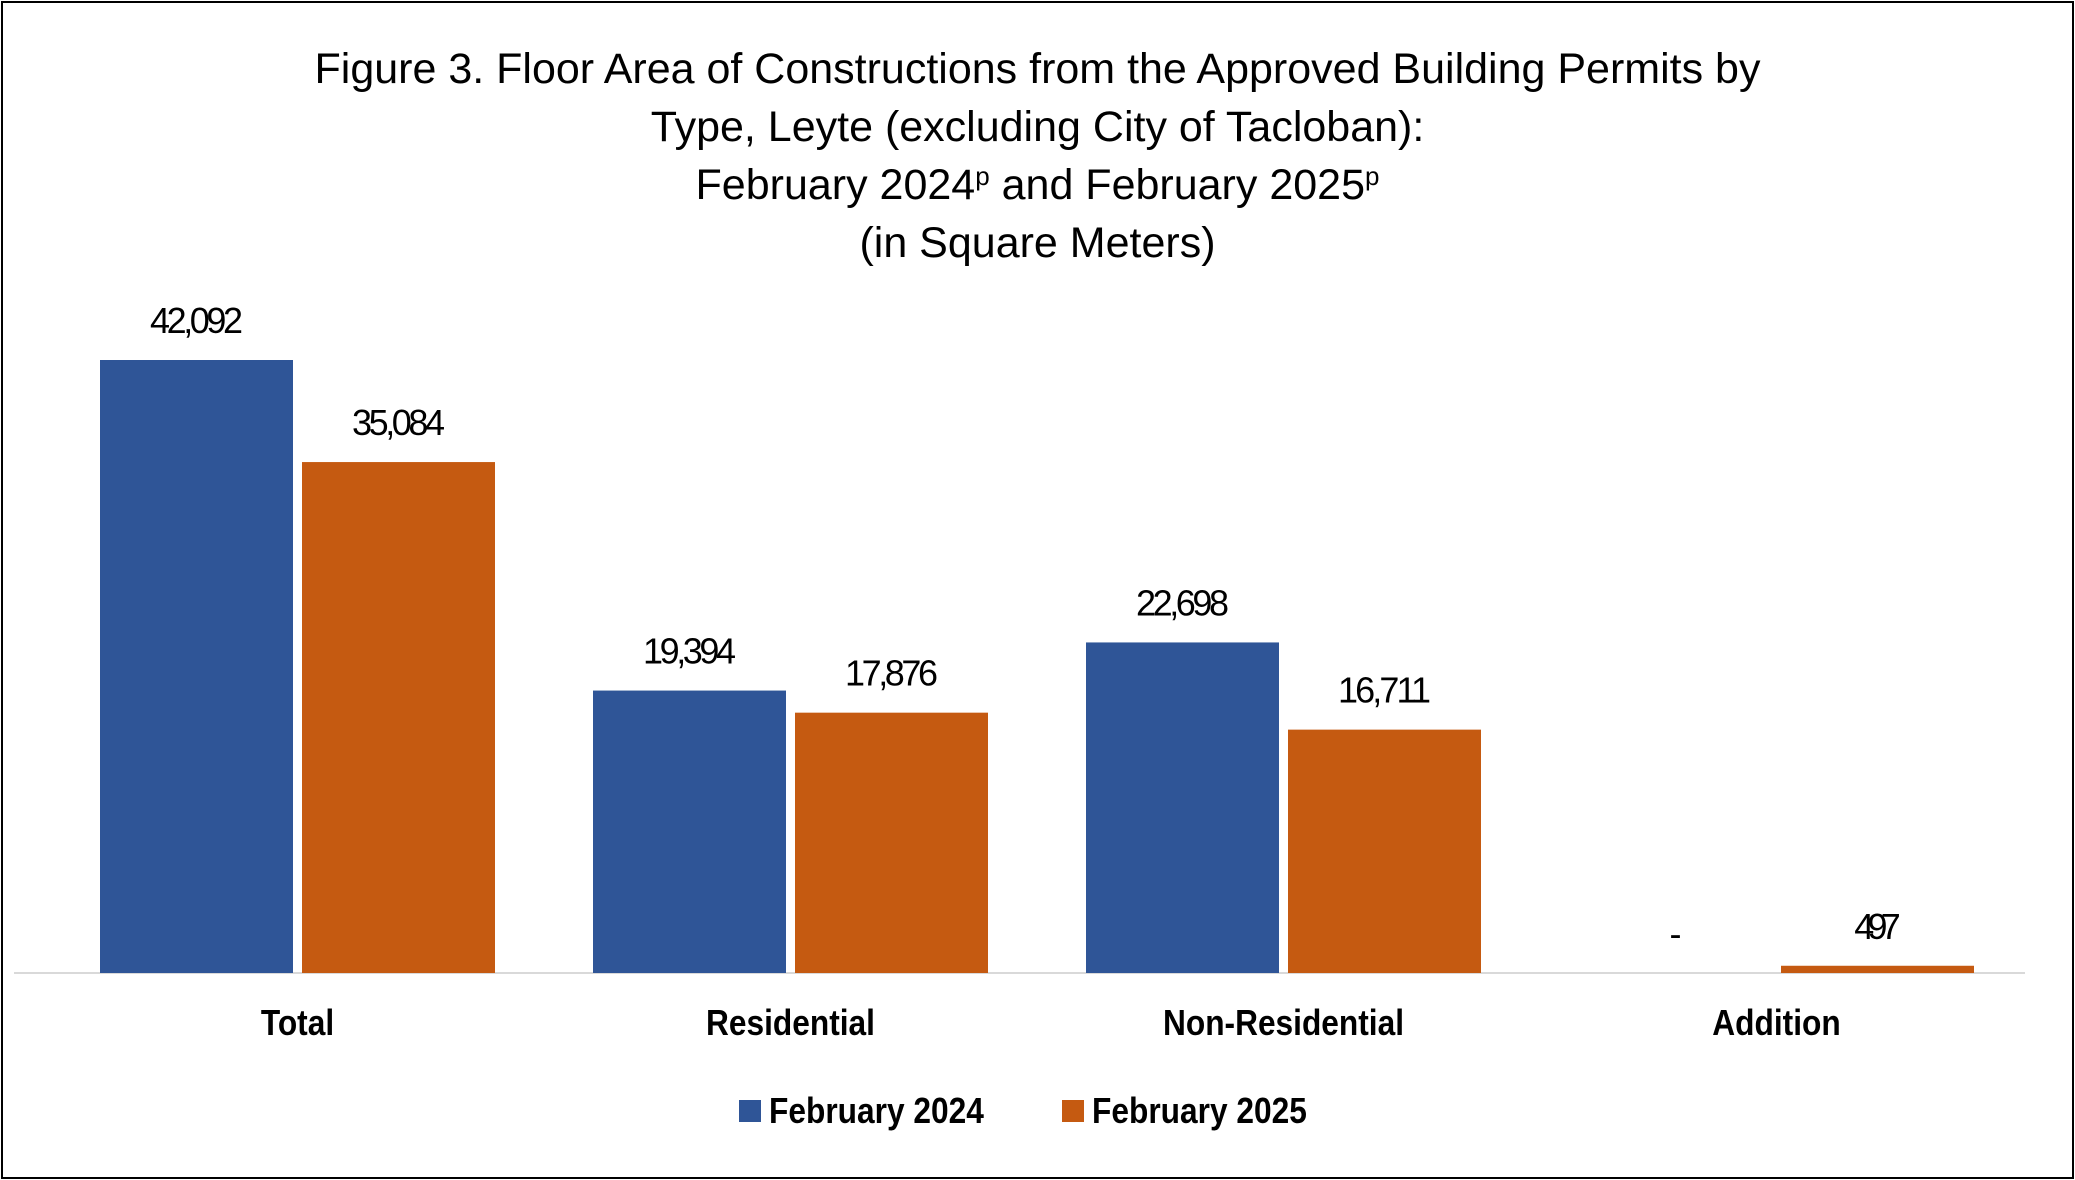  I want to click on title-line-3: February 2024p and February 2025p, so click(1037, 185).